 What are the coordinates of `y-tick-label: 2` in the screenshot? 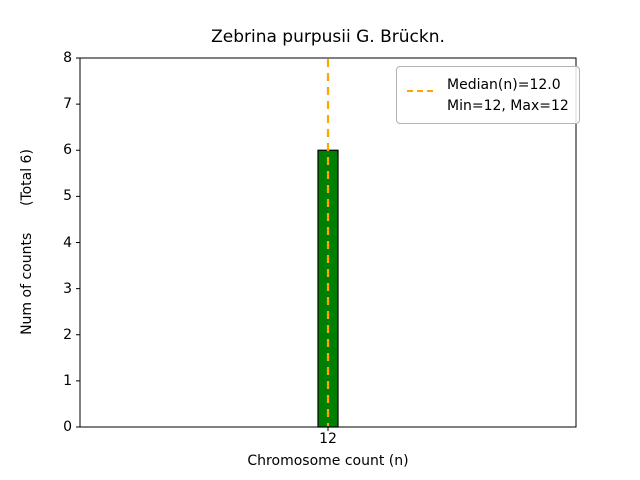 It's located at (67, 334).